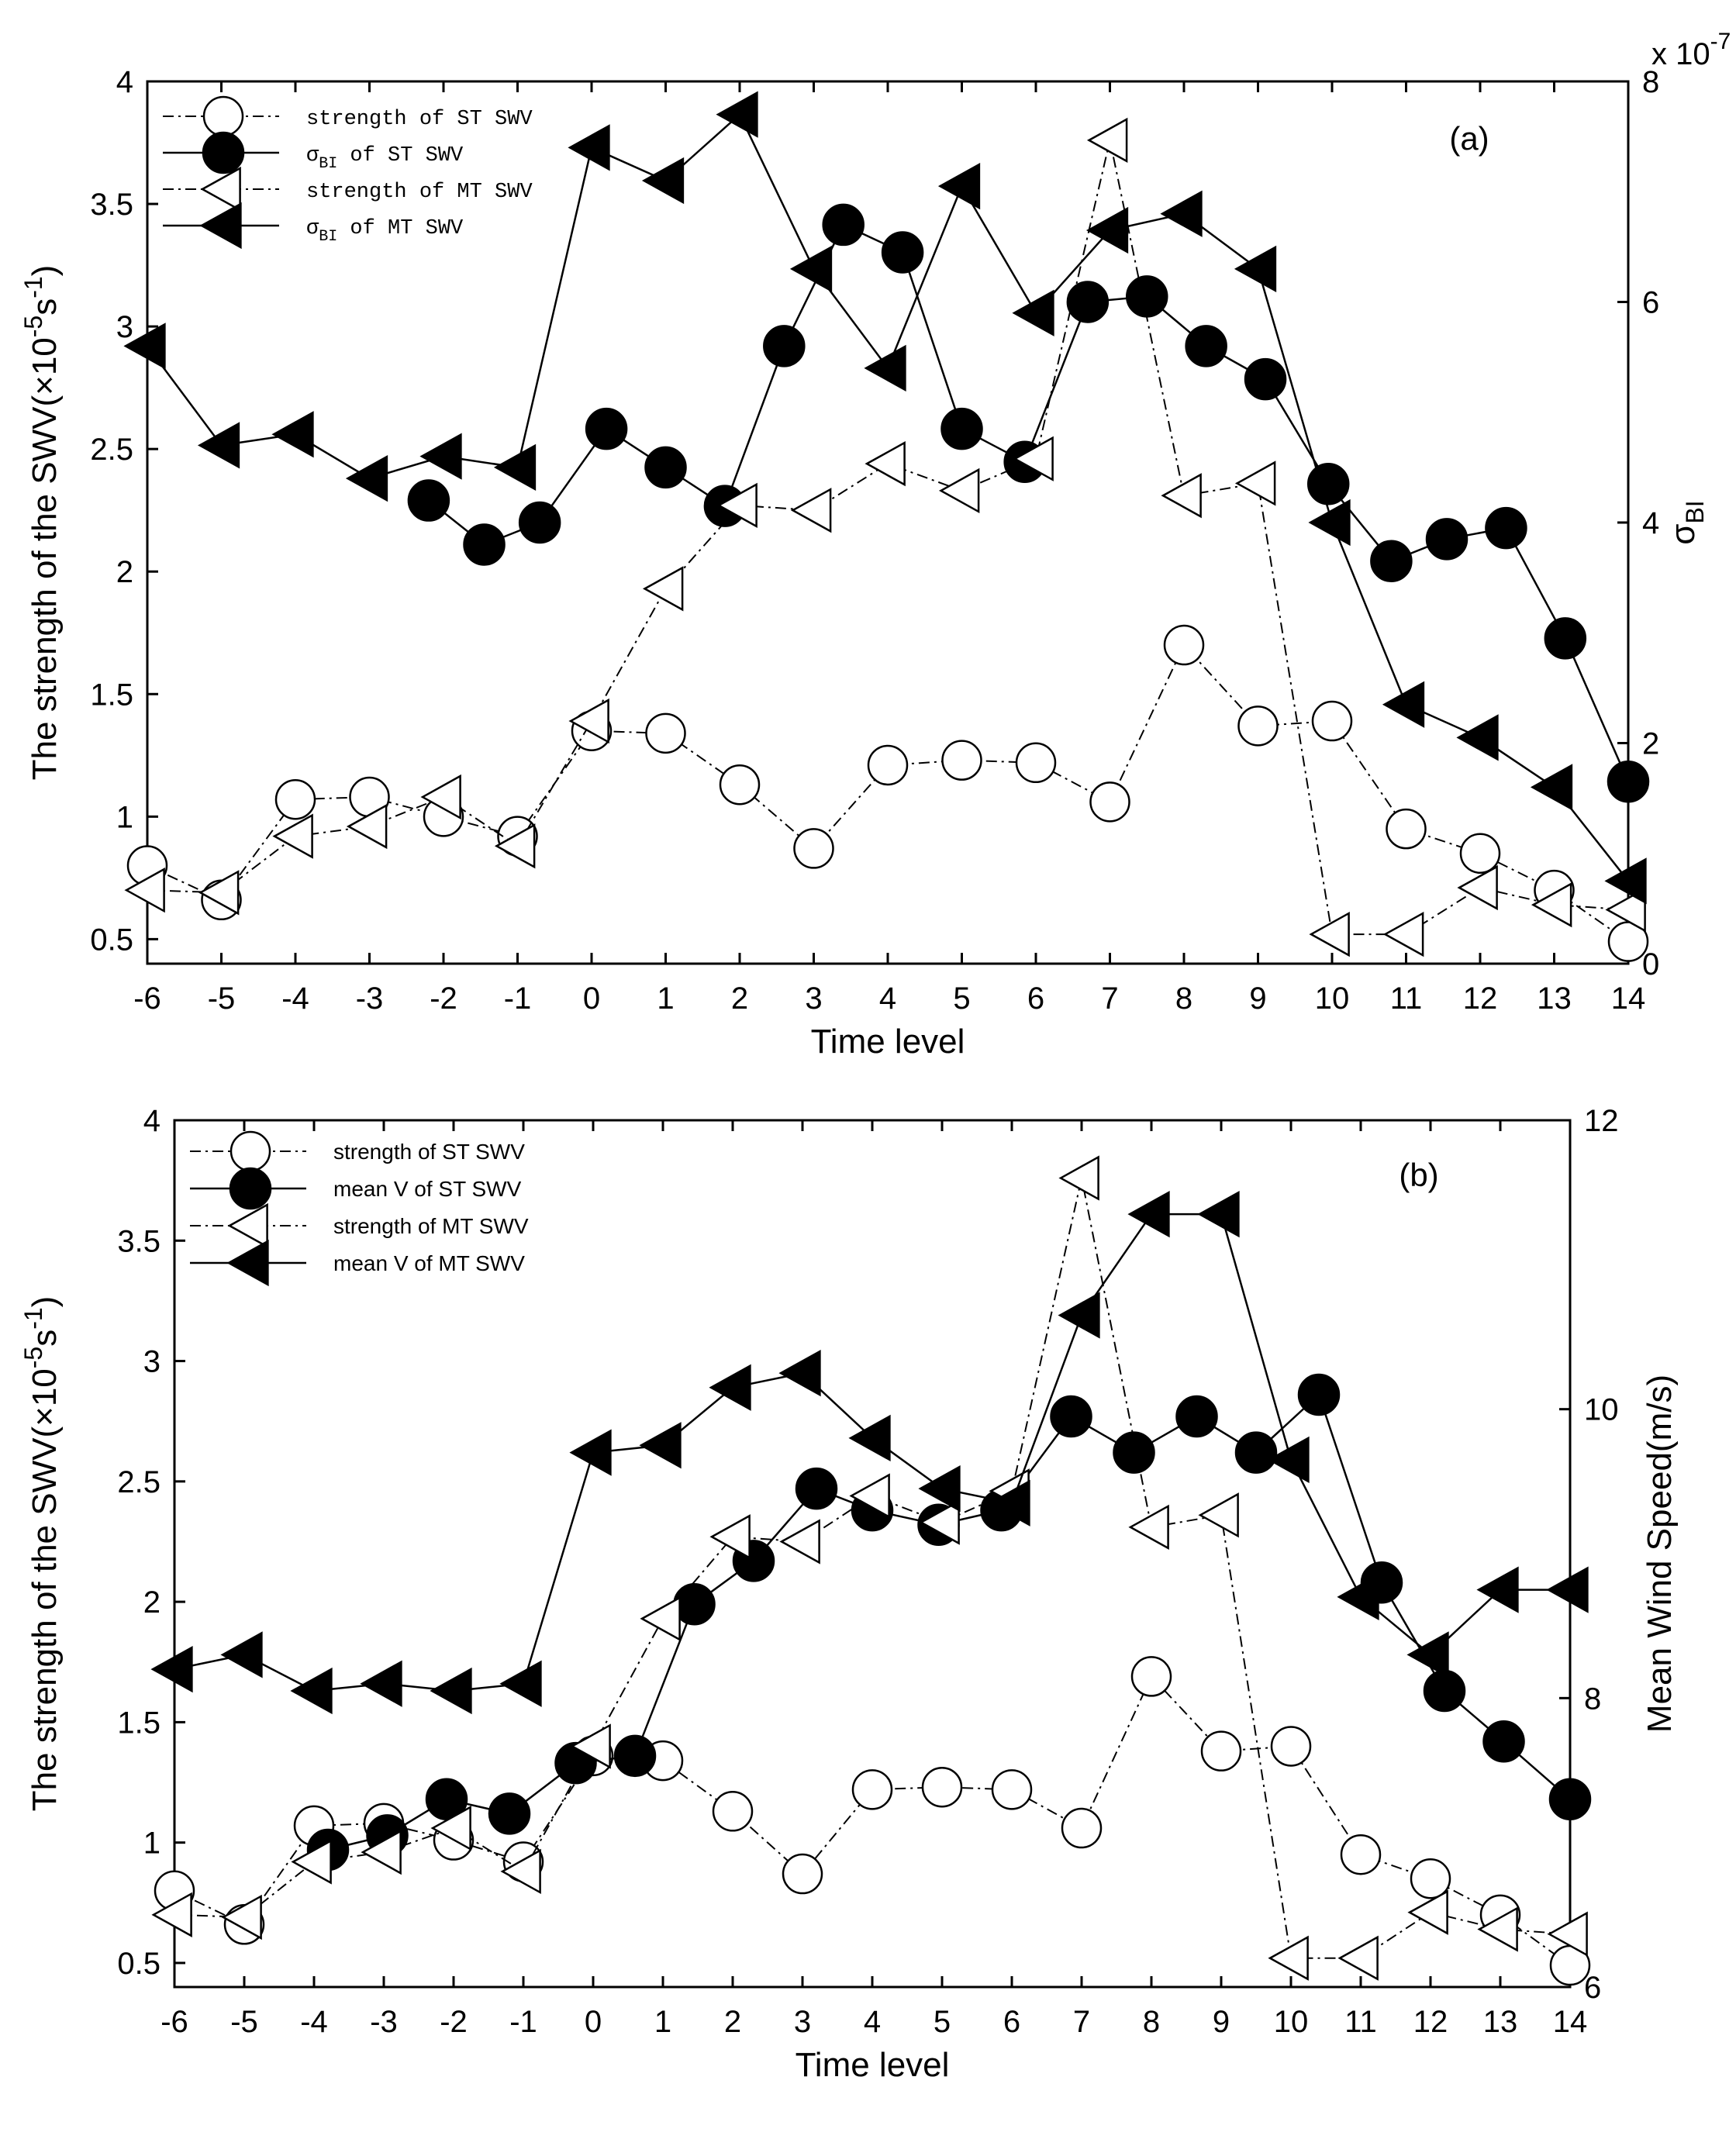  I want to click on y-tick-label-right: 4, so click(1650, 523).